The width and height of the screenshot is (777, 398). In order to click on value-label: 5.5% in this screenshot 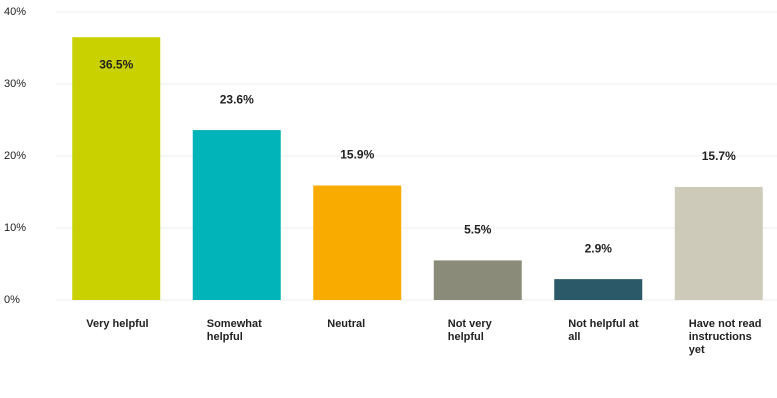, I will do `click(478, 230)`.